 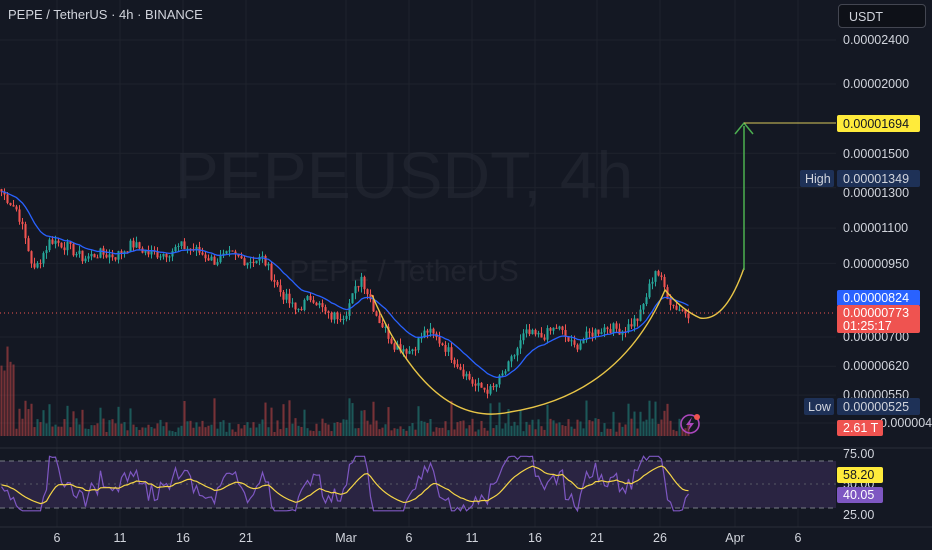 I want to click on lightning-icon, so click(x=690, y=424).